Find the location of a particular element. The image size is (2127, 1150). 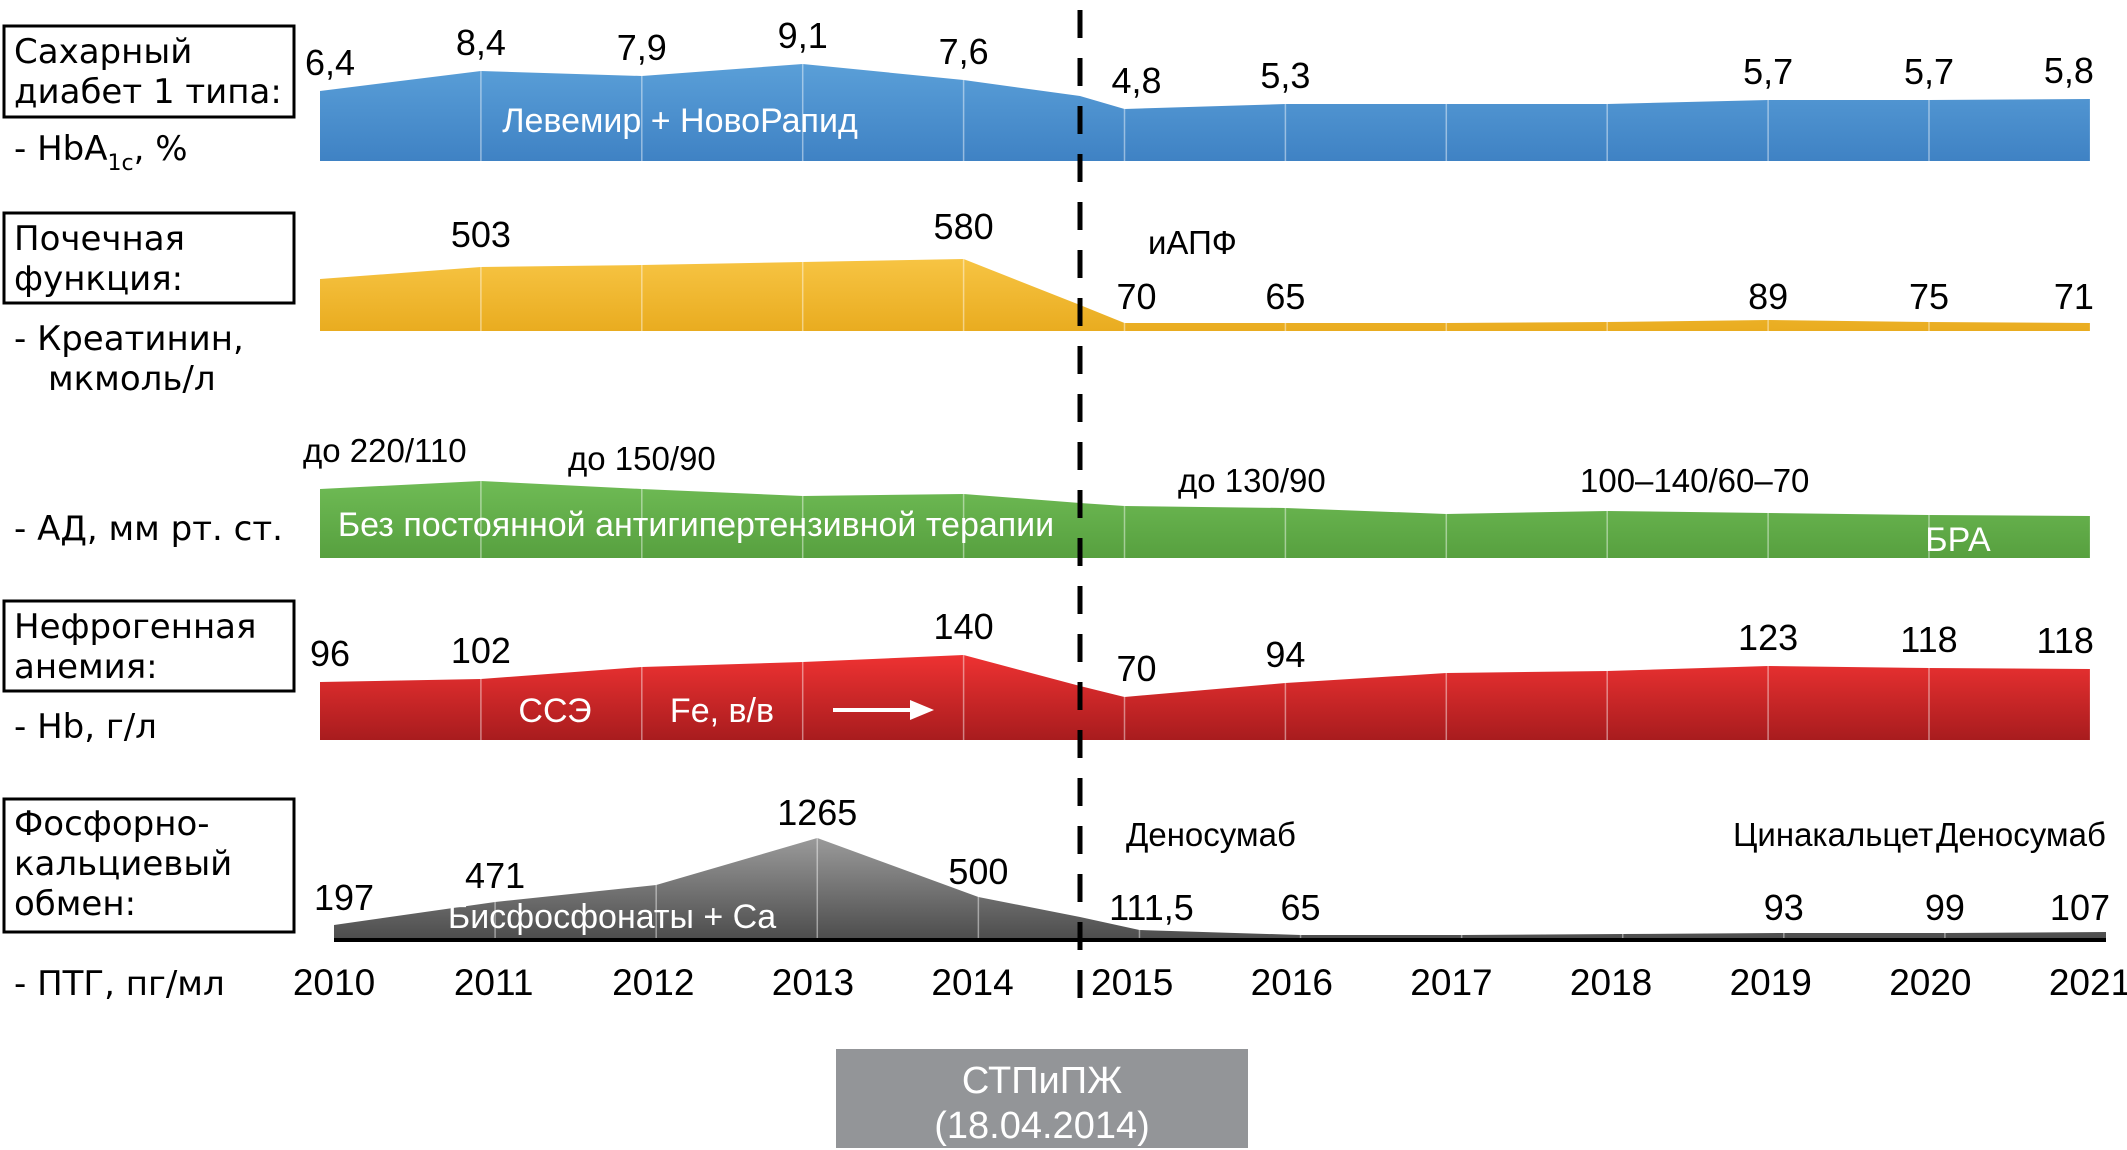

hba1c-value-label: 7,6 is located at coordinates (964, 51).